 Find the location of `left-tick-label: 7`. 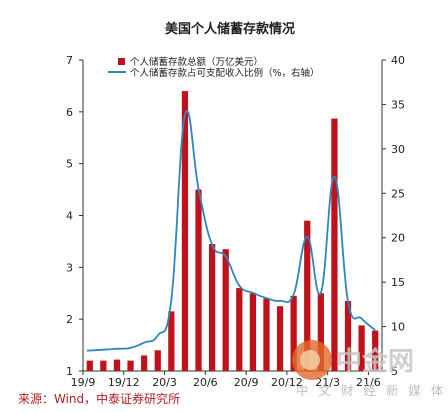

left-tick-label: 7 is located at coordinates (69, 60).